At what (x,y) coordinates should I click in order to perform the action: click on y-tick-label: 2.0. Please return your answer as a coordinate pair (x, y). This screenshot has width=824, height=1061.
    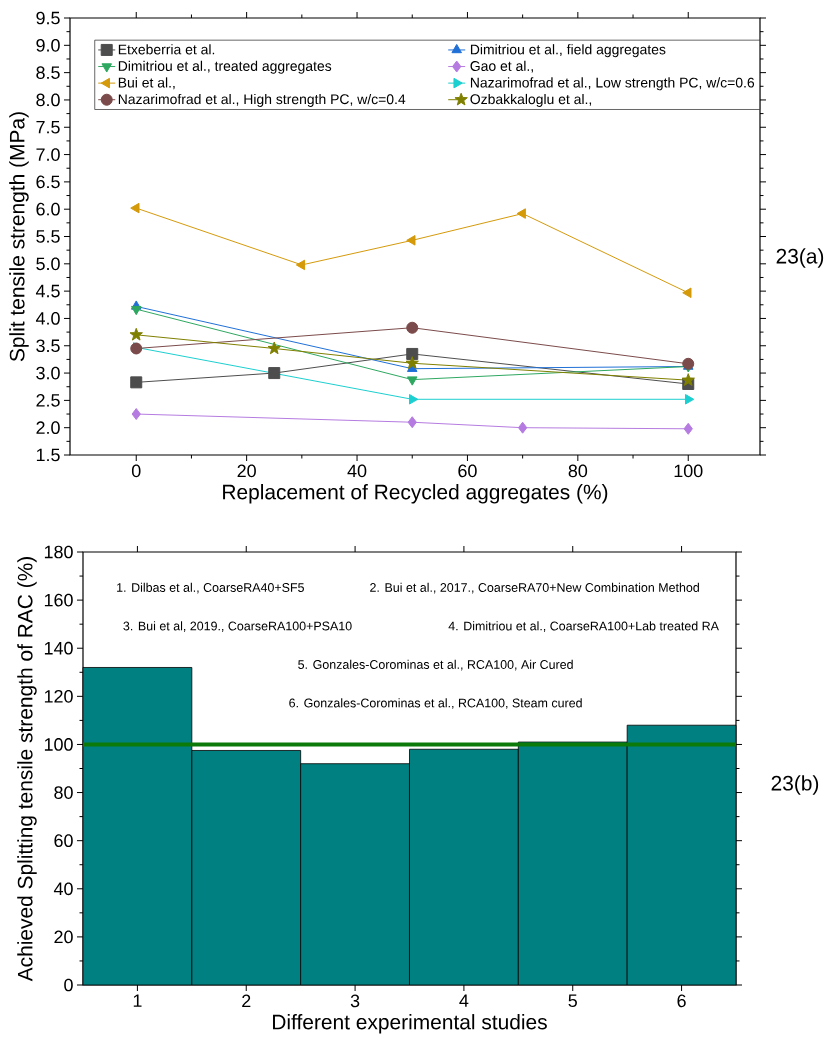
    Looking at the image, I should click on (48, 428).